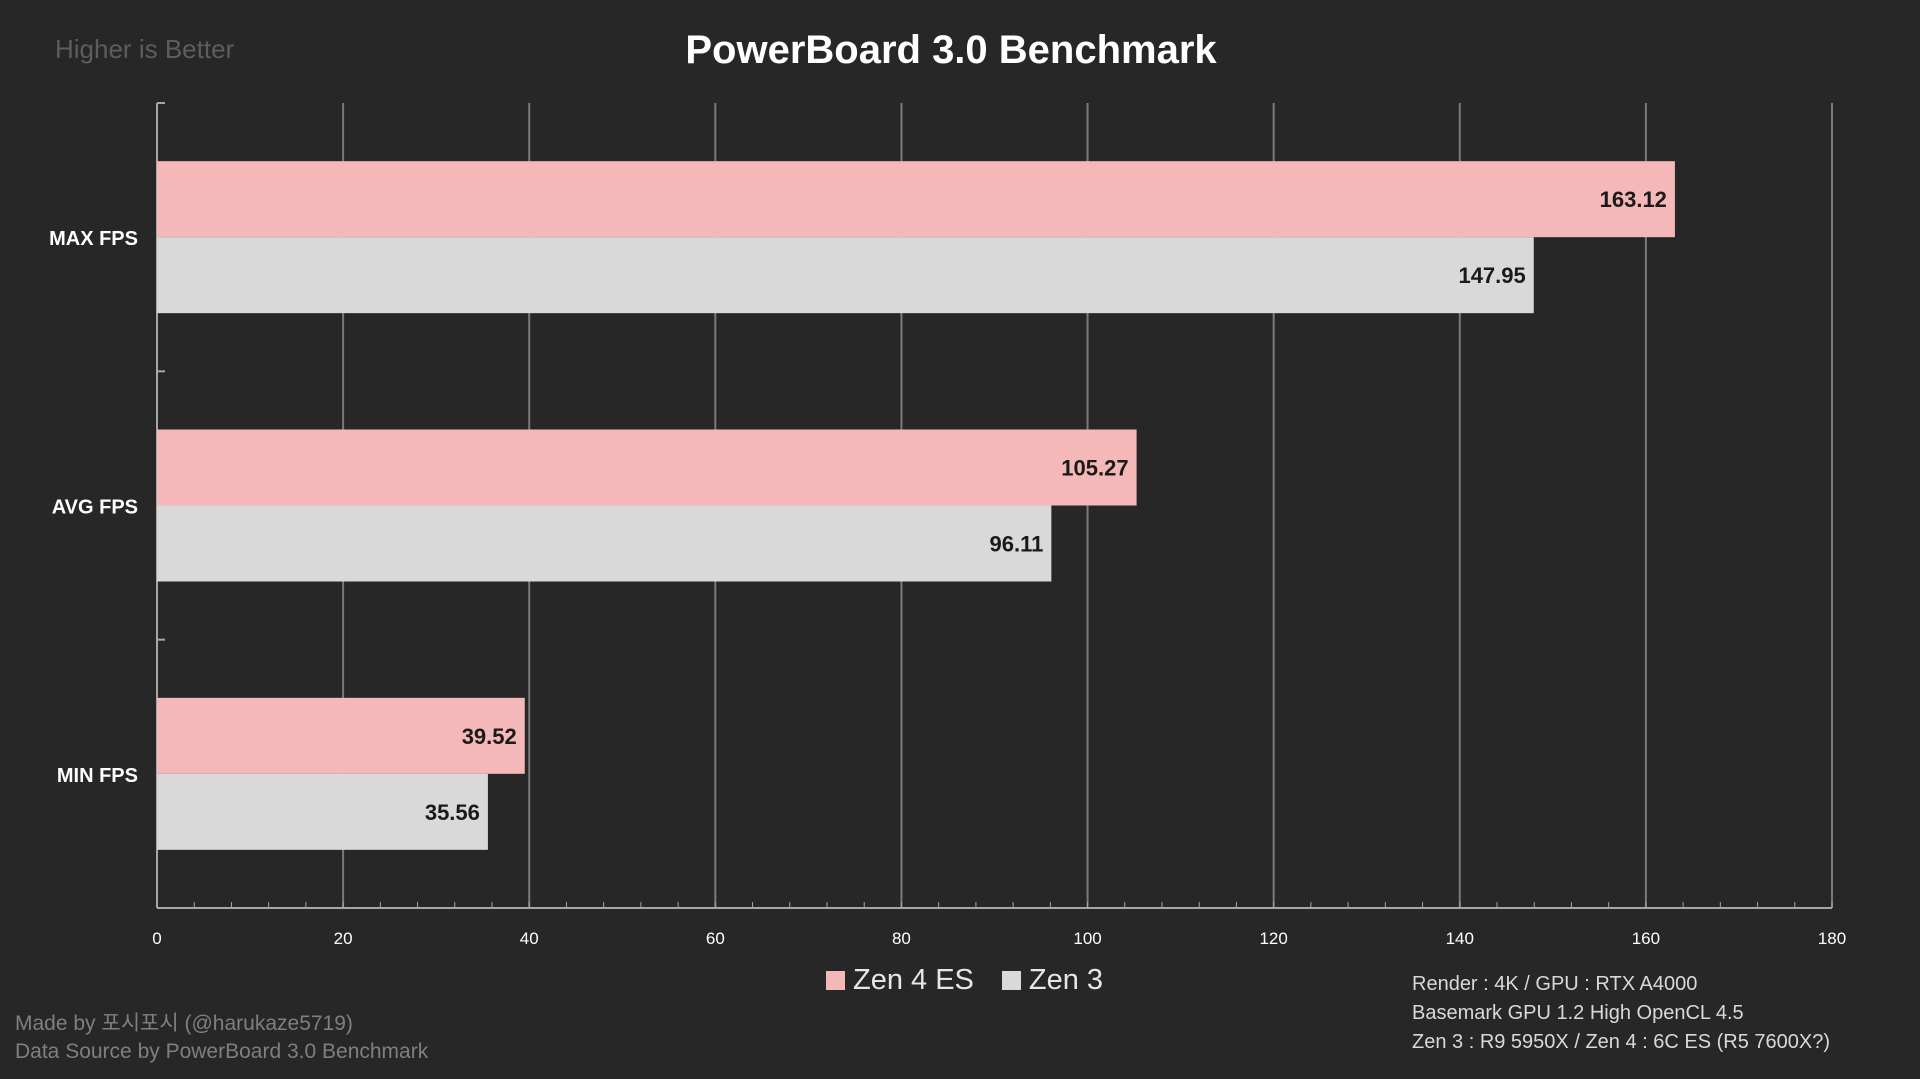  What do you see at coordinates (156, 938) in the screenshot?
I see `x-tick-label-0: 0` at bounding box center [156, 938].